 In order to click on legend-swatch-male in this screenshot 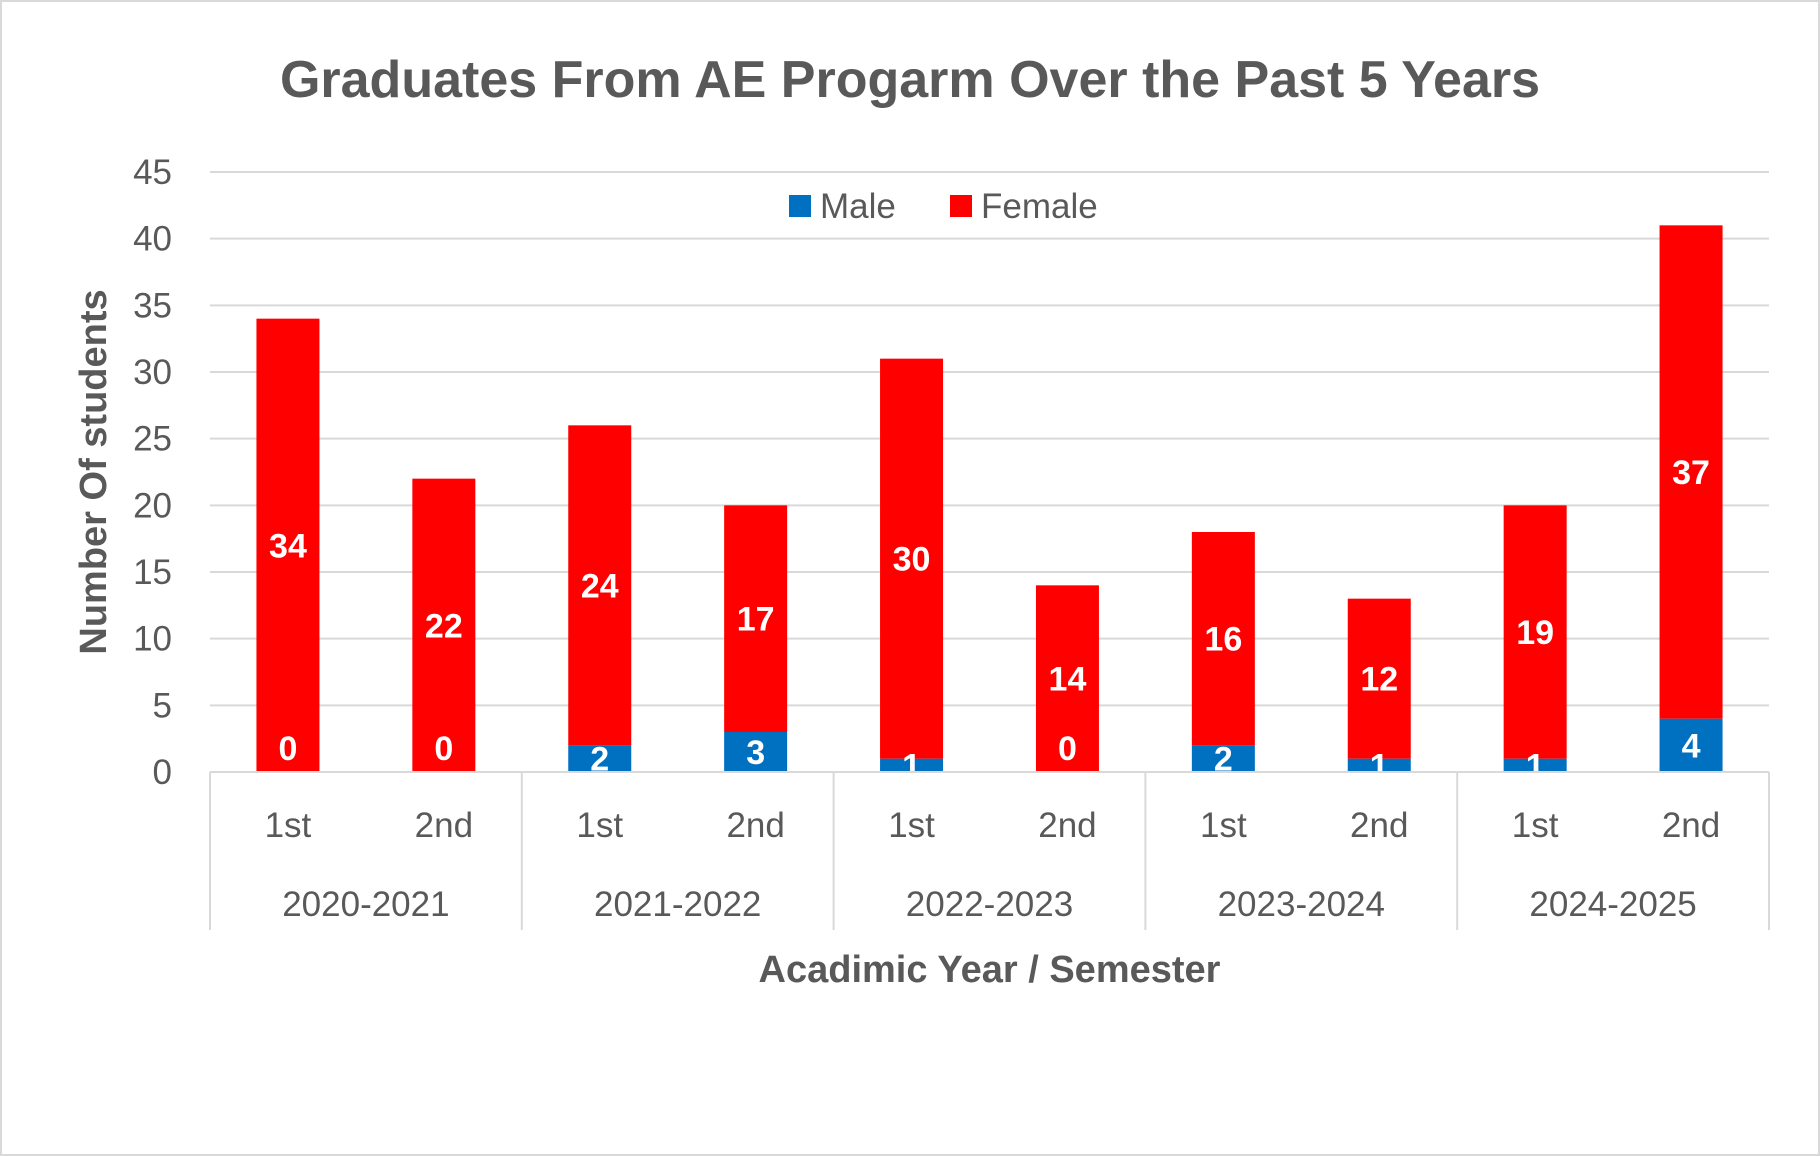, I will do `click(800, 206)`.